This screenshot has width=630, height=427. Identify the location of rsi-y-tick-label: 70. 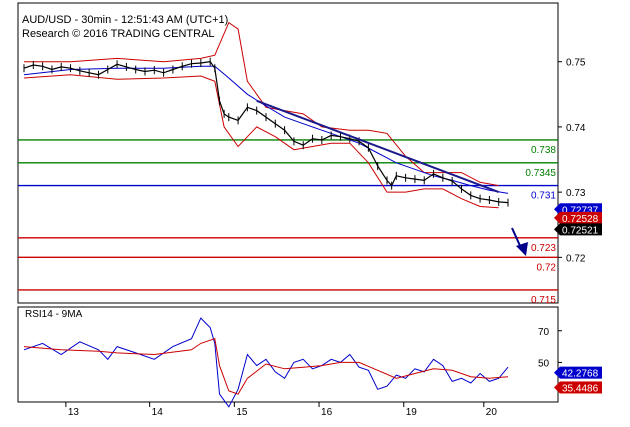
(544, 332).